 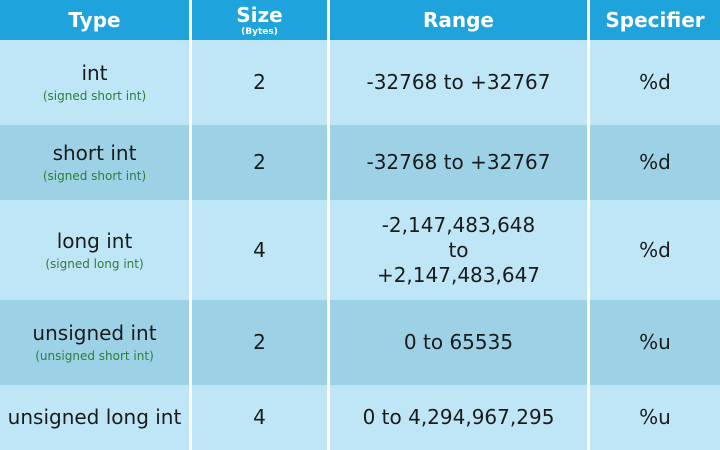 What do you see at coordinates (94, 240) in the screenshot?
I see `type-name: long int` at bounding box center [94, 240].